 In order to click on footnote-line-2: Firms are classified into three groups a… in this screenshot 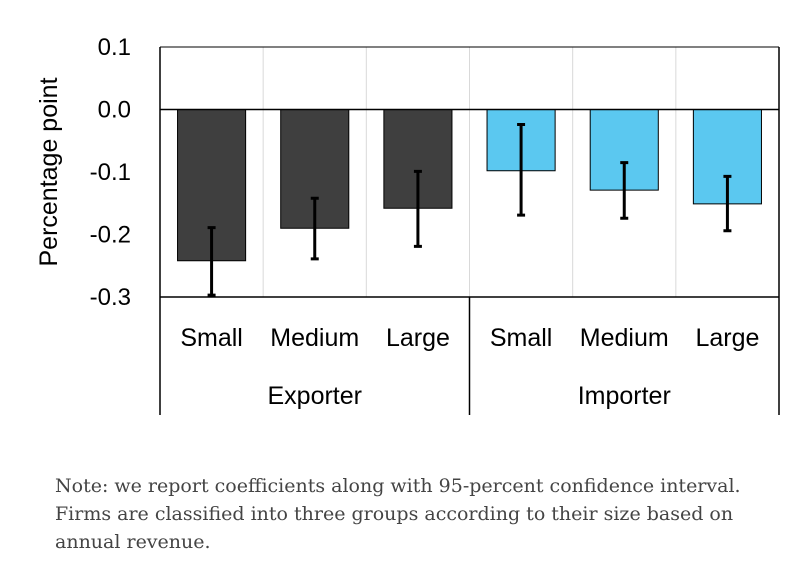, I will do `click(394, 514)`.